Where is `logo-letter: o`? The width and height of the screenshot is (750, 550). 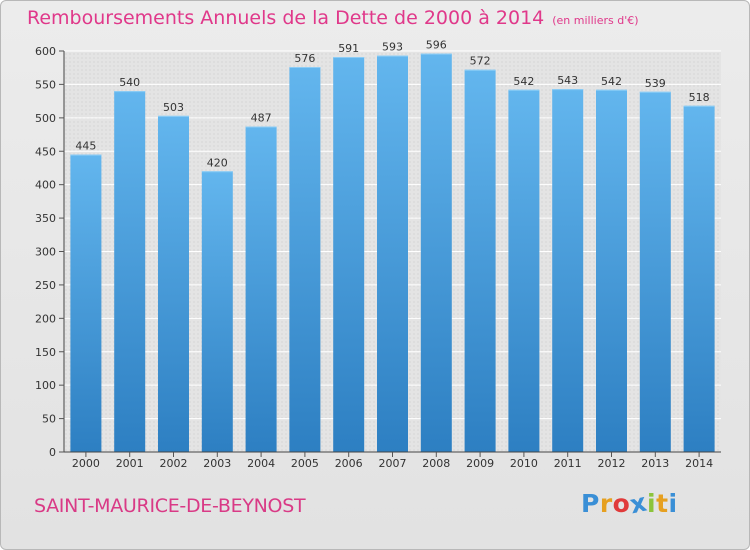
logo-letter: o is located at coordinates (621, 503).